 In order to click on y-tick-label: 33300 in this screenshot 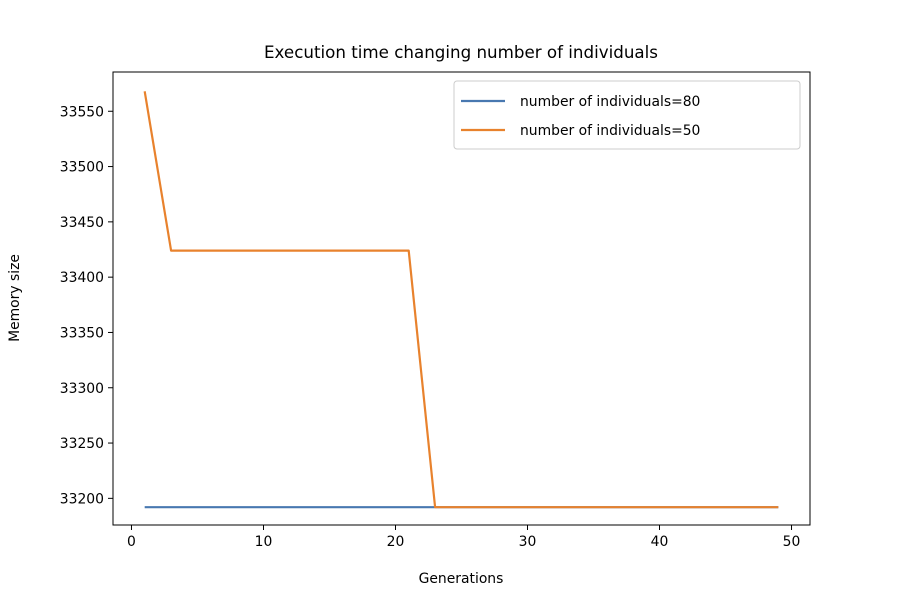, I will do `click(82, 389)`.